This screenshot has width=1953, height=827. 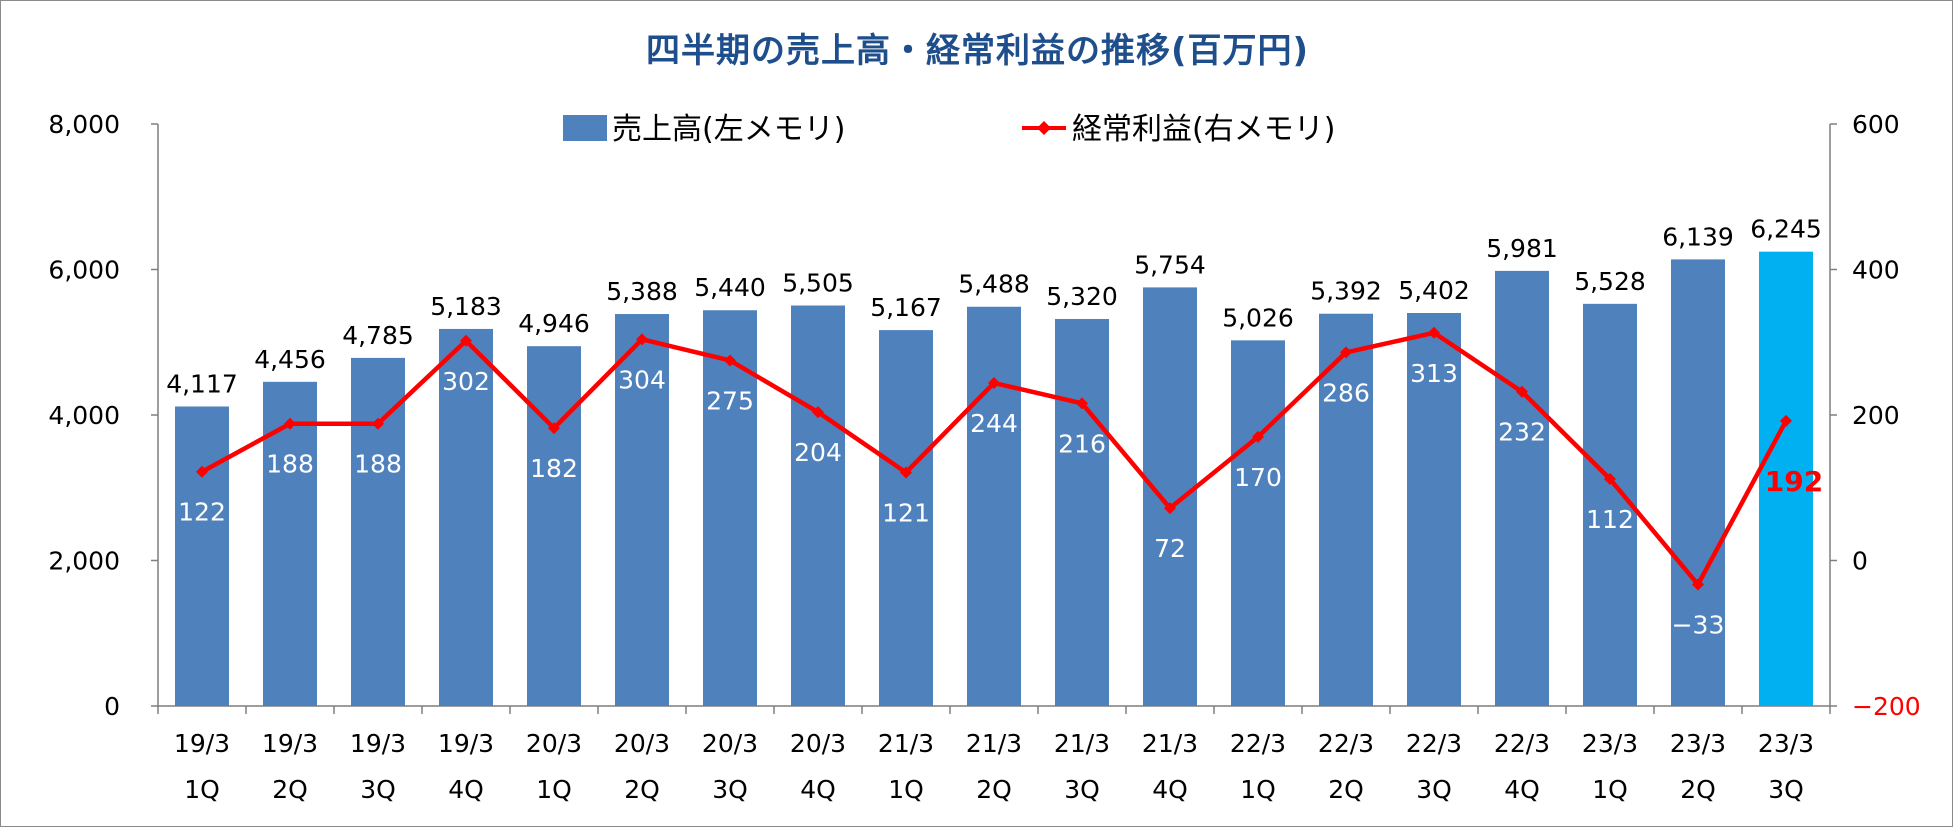 I want to click on bar-value-label: 5,320, so click(x=1082, y=296).